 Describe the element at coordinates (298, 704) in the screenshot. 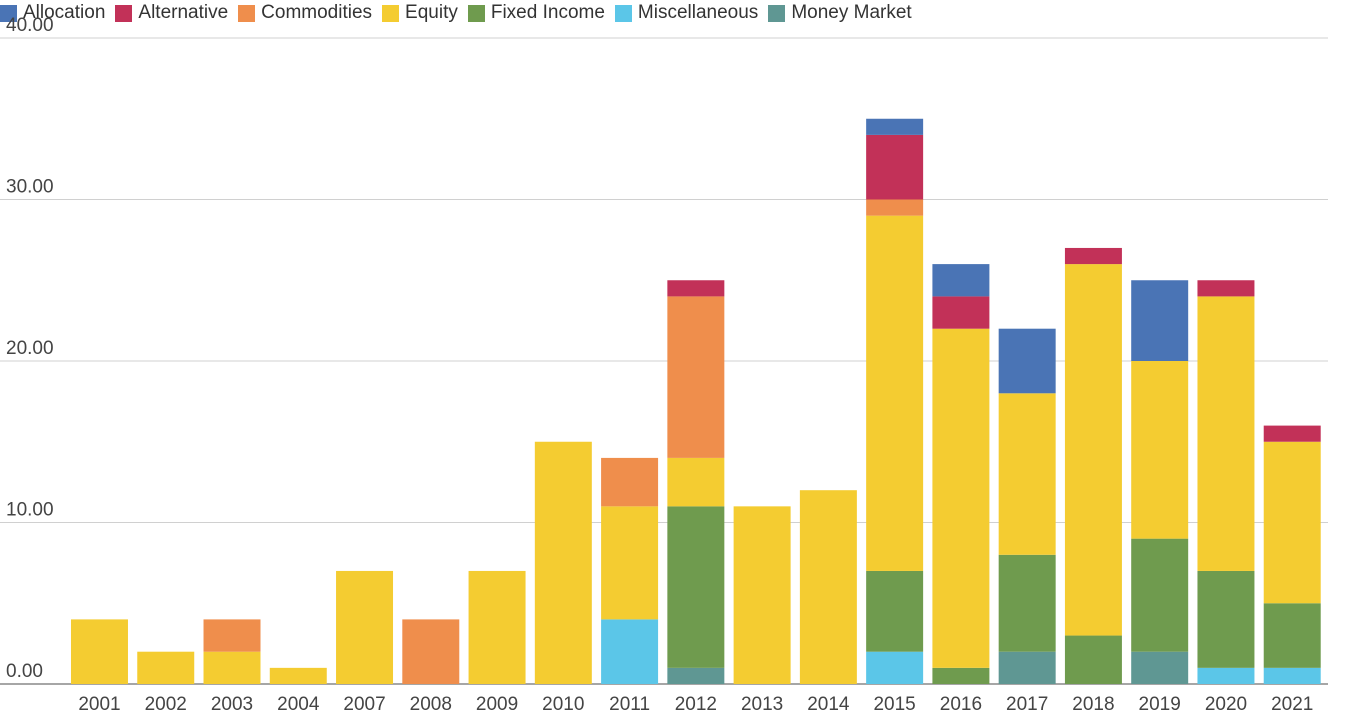

I see `x-tick-label: 2004` at that location.